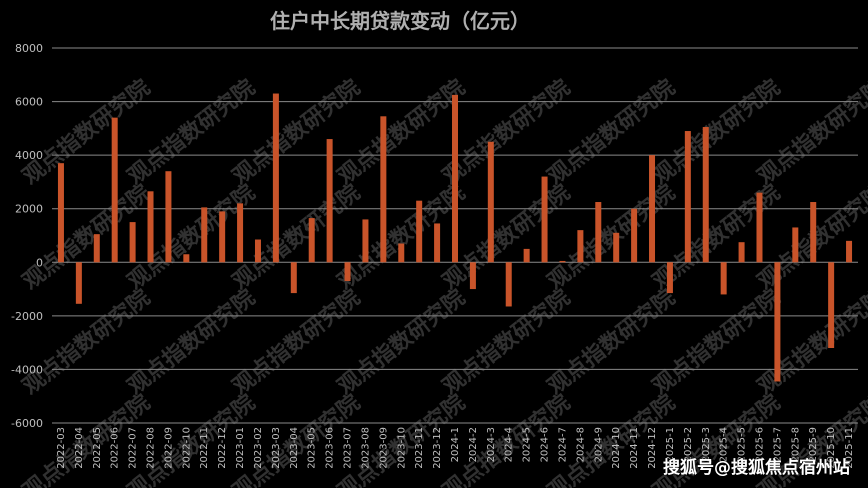 This screenshot has height=488, width=868. I want to click on x-tick-label: 2023-09, so click(383, 448).